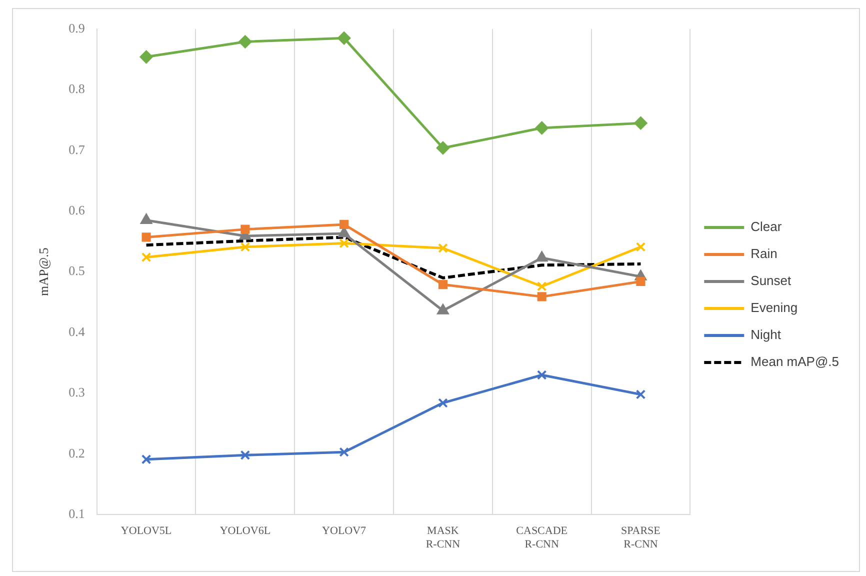 The width and height of the screenshot is (866, 576). What do you see at coordinates (146, 531) in the screenshot?
I see `x-tick-label: YOLOV5L` at bounding box center [146, 531].